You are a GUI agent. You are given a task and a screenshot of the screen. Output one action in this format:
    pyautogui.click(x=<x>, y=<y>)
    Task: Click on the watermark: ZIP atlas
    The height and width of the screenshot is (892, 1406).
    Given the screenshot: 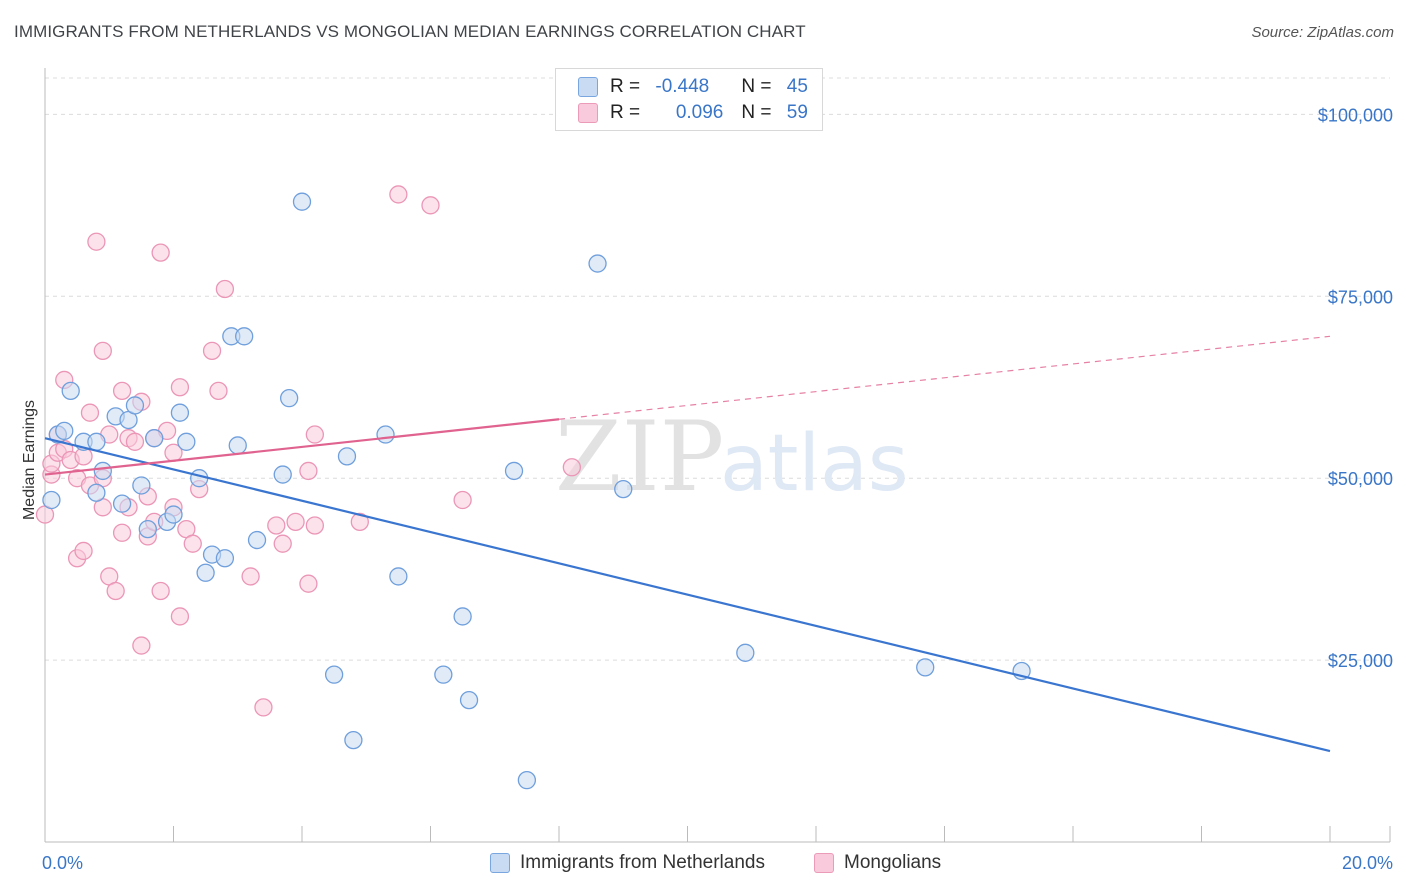 What is the action you would take?
    pyautogui.click(x=732, y=457)
    